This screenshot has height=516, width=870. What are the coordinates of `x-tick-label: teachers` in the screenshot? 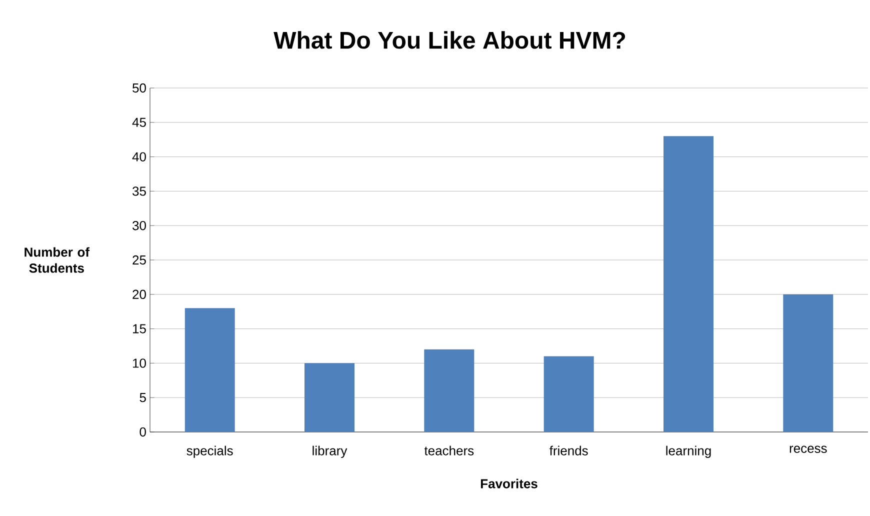 It's located at (449, 451).